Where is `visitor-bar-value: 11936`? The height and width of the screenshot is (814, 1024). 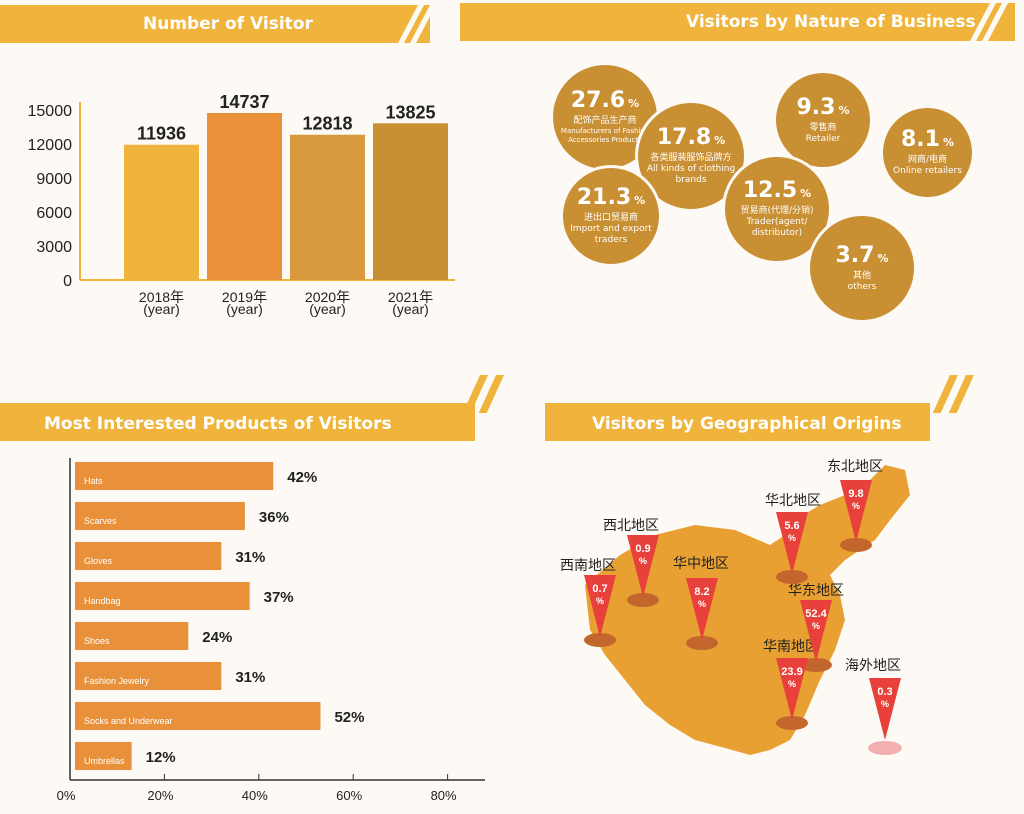 visitor-bar-value: 11936 is located at coordinates (161, 134).